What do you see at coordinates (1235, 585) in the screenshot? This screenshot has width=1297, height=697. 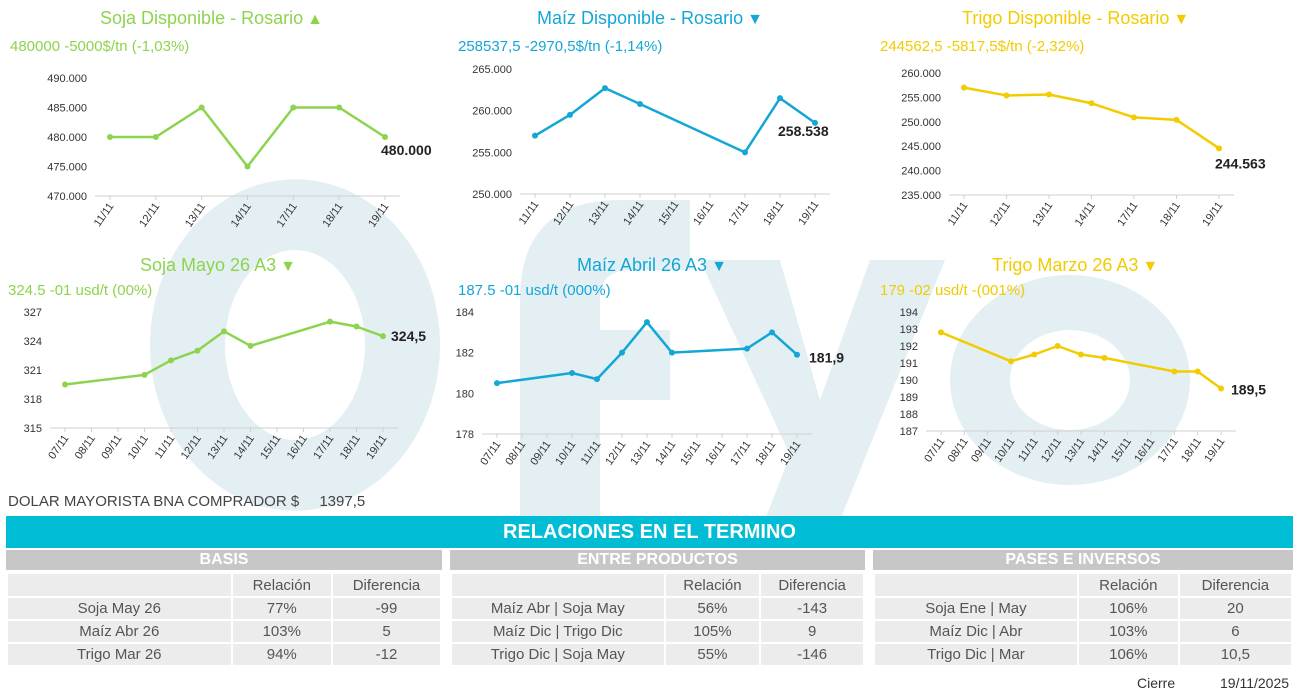 I see `col-header-diferencia: Diferencia` at bounding box center [1235, 585].